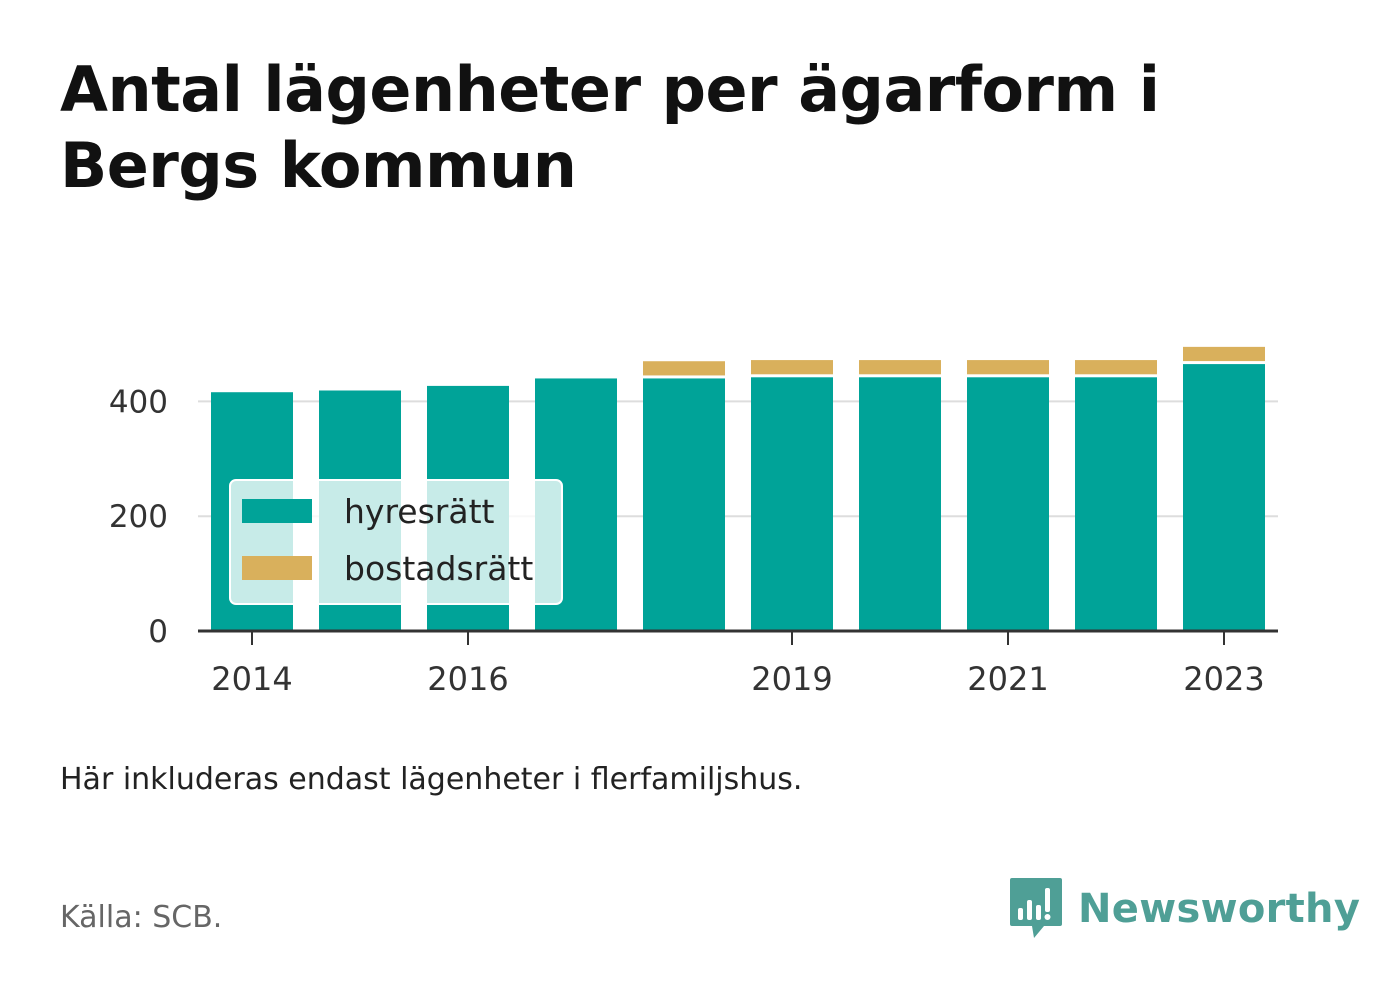  Describe the element at coordinates (158, 632) in the screenshot. I see `y-tick-label: 0` at that location.